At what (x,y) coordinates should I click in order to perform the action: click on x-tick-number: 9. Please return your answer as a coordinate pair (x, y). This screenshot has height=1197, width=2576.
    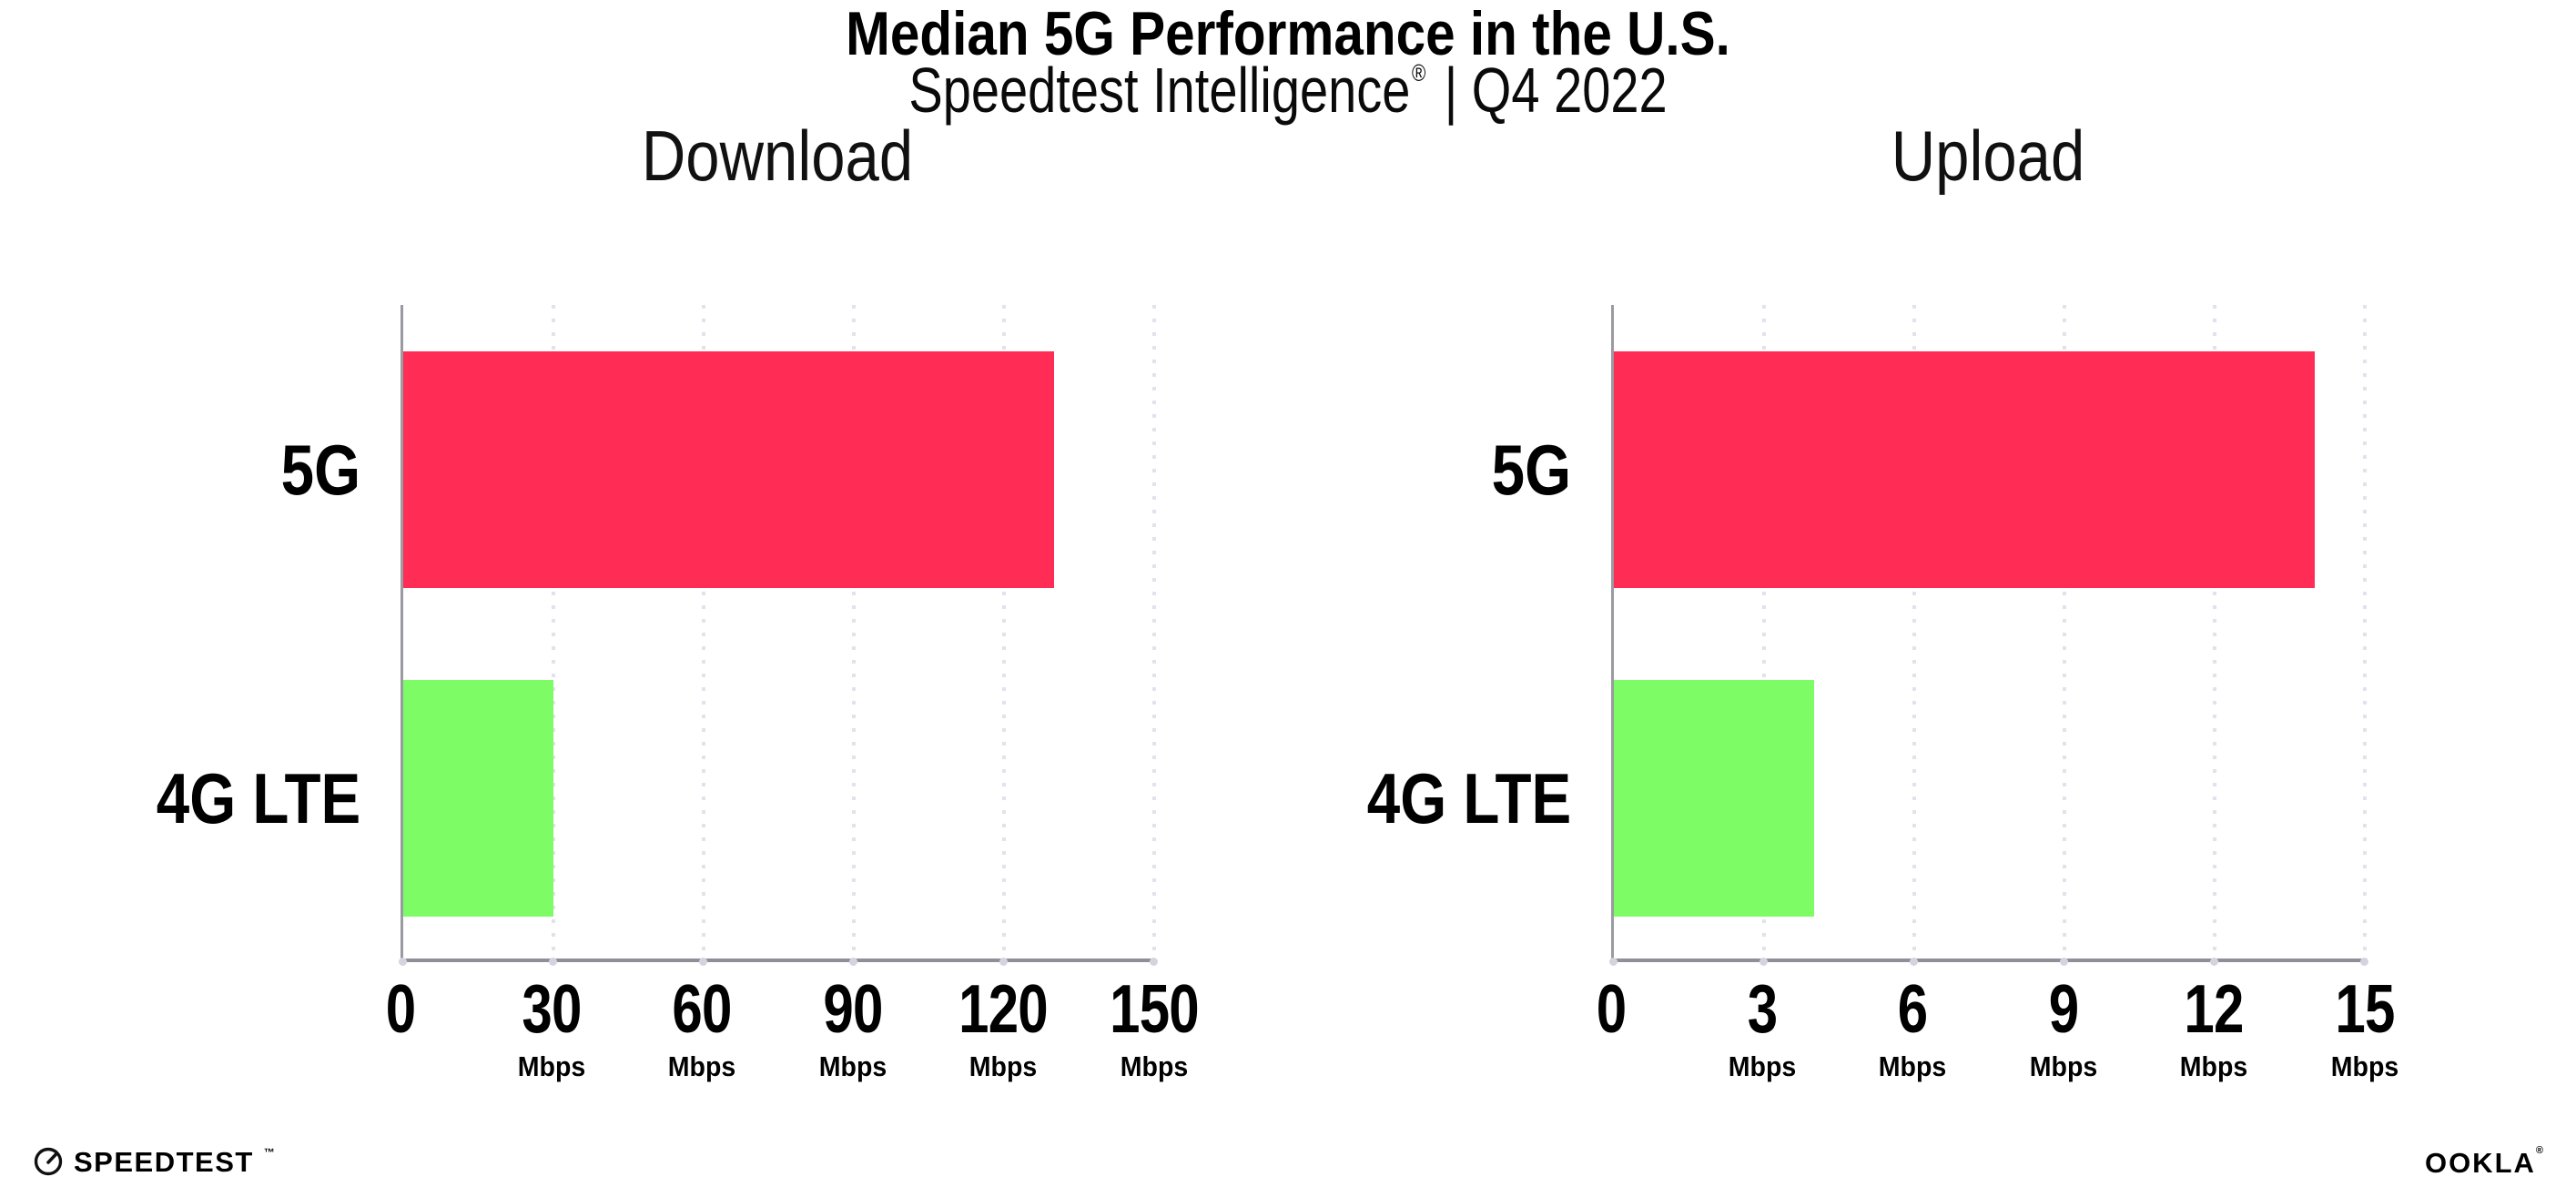
    Looking at the image, I should click on (2063, 1008).